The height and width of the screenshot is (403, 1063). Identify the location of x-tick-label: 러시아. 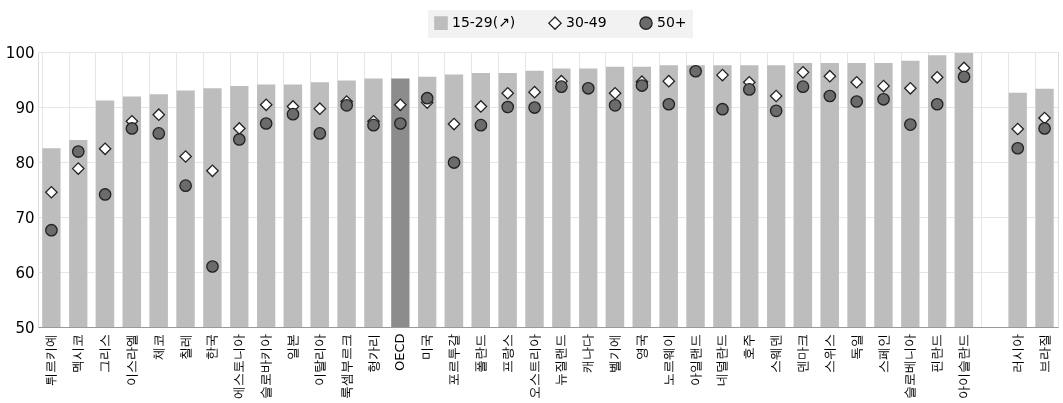
(1017, 353).